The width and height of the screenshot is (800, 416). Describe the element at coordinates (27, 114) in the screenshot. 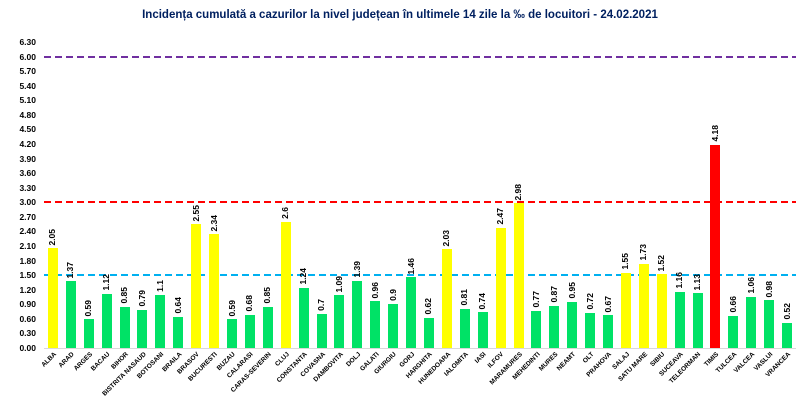

I see `y-tick-label: 4.80` at that location.